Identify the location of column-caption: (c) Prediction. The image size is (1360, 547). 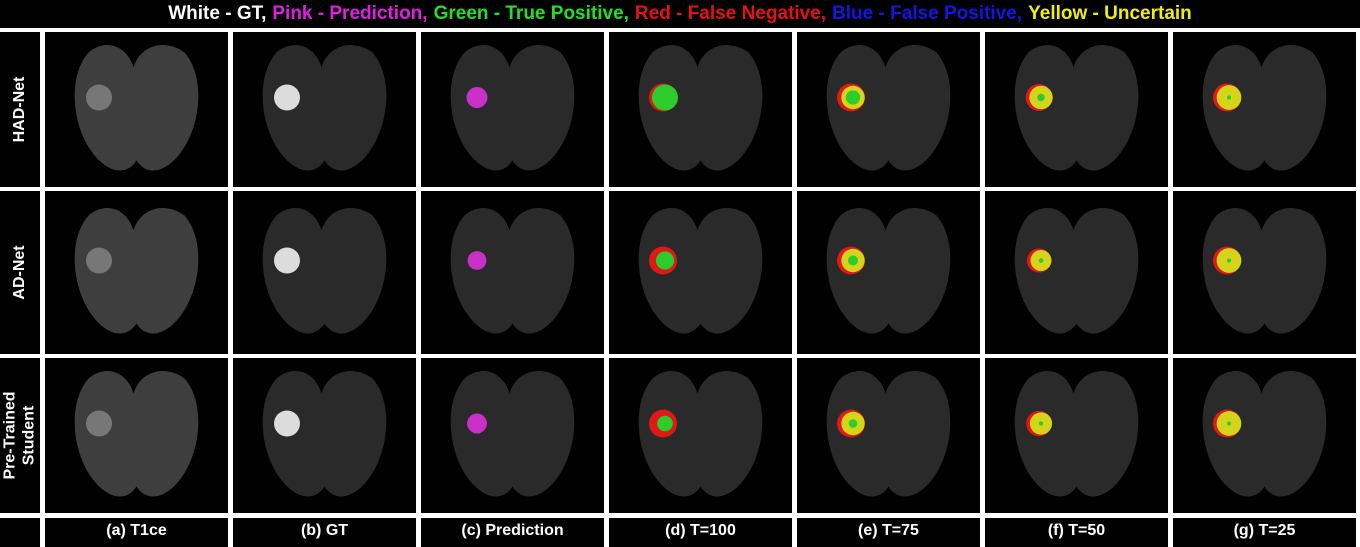
(512, 530).